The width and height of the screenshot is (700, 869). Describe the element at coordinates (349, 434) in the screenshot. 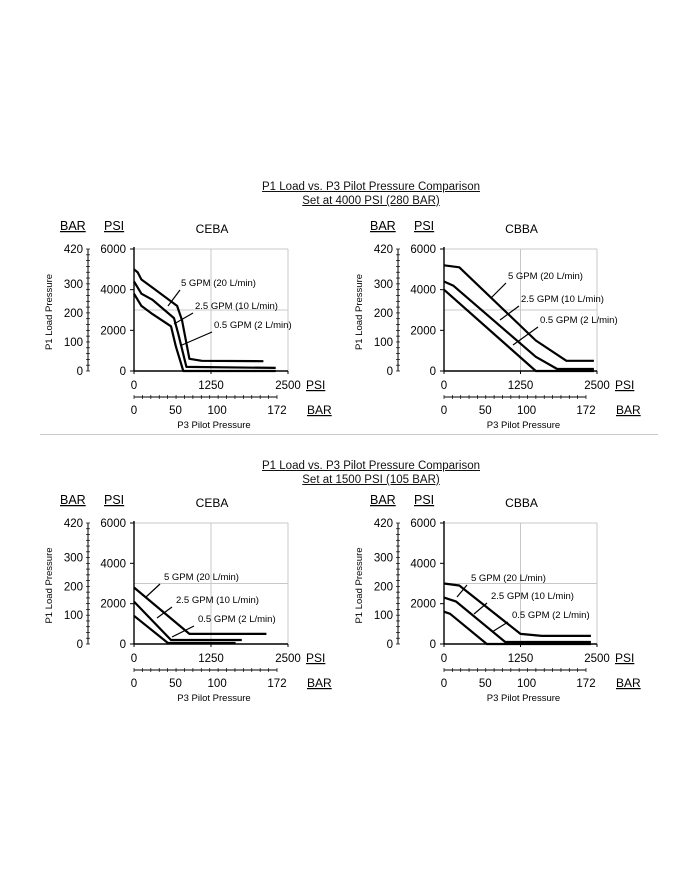

I see `section-divider` at that location.